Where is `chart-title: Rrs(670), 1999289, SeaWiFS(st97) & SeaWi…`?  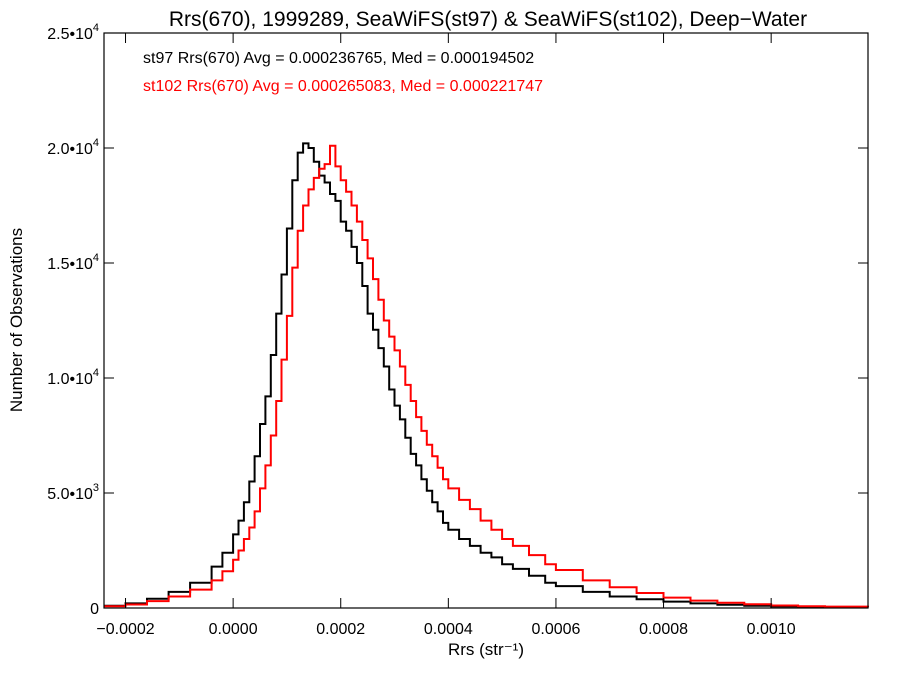
chart-title: Rrs(670), 1999289, SeaWiFS(st97) & SeaWi… is located at coordinates (488, 19).